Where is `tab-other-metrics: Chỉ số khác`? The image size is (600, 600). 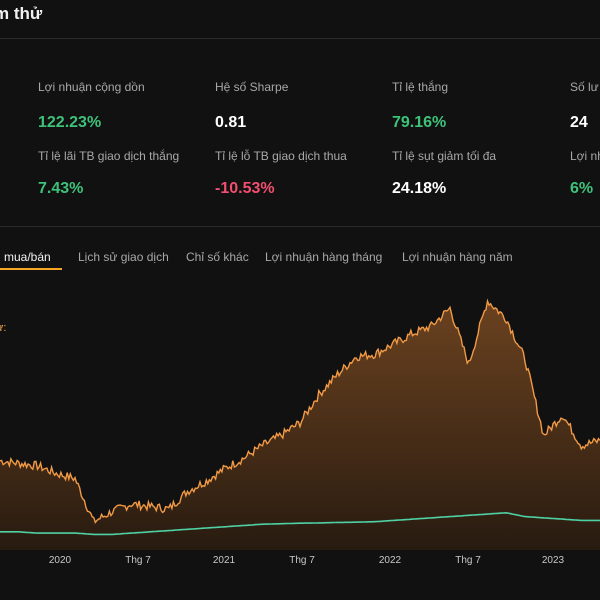
tab-other-metrics: Chỉ số khác is located at coordinates (217, 257).